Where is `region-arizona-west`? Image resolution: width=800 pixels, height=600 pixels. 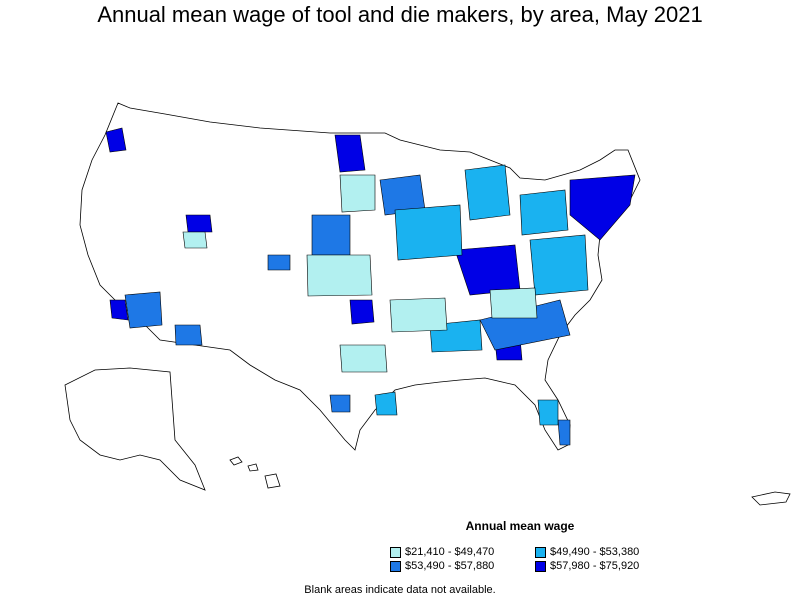
region-arizona-west is located at coordinates (143, 310).